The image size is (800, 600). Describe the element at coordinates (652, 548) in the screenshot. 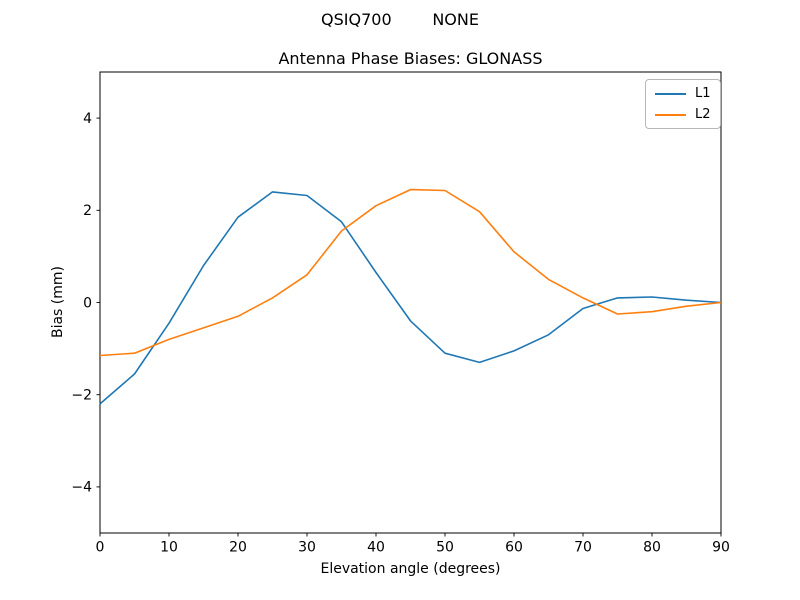

I see `x-tick-label: 80` at that location.